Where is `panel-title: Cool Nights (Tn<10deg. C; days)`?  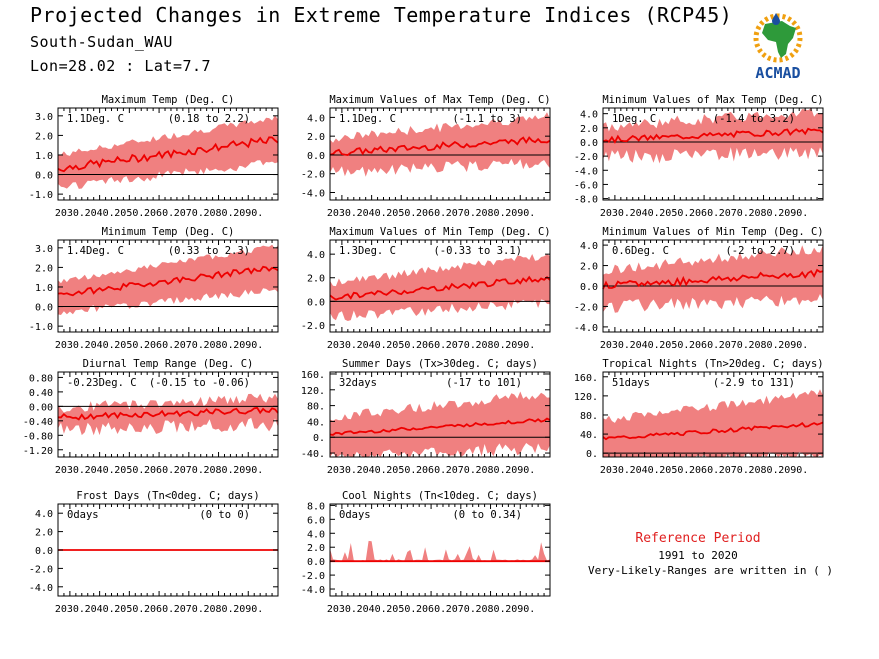
panel-title: Cool Nights (Tn<10deg. C; days) is located at coordinates (440, 496).